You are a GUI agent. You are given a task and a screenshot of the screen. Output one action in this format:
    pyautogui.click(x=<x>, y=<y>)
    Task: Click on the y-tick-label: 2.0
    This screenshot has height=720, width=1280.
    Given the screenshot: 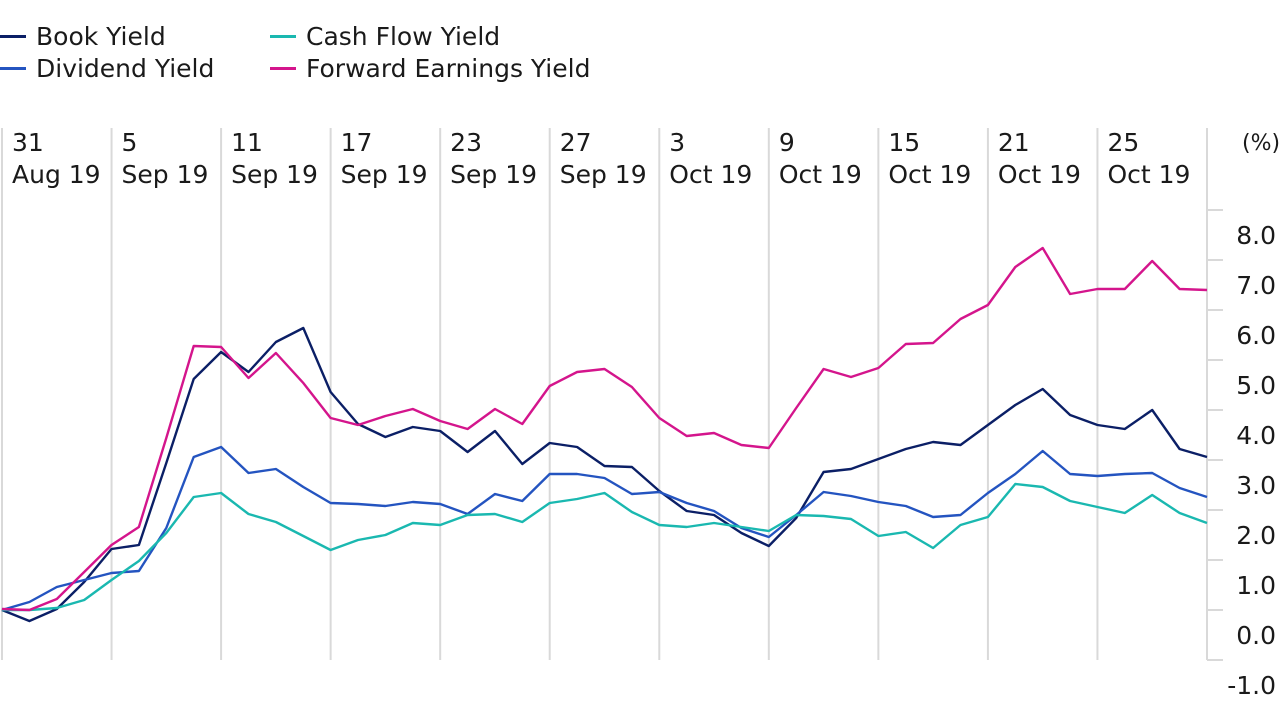 What is the action you would take?
    pyautogui.click(x=1256, y=535)
    